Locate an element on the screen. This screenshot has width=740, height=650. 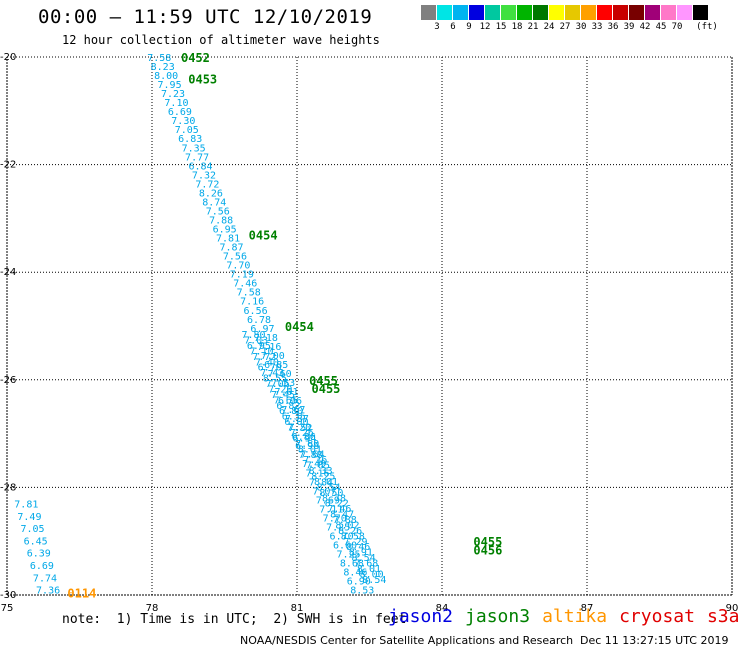
track-value: 6.39 is located at coordinates (39, 554).